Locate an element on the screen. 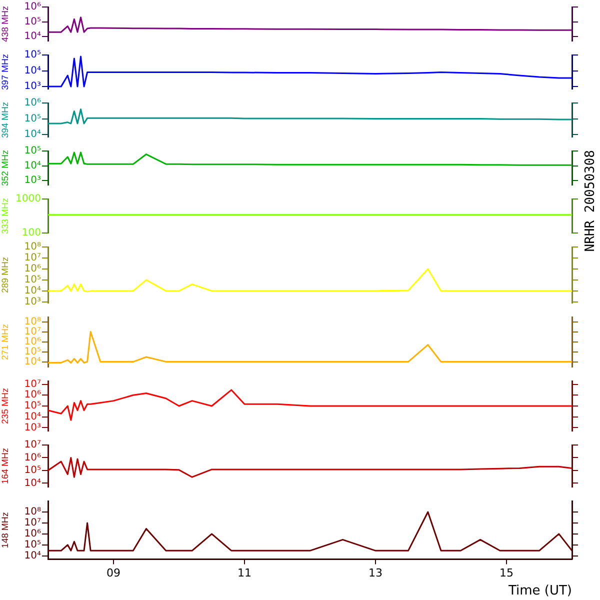 This screenshot has width=600, height=600. y-axis-title: 394 MHz is located at coordinates (5, 119).